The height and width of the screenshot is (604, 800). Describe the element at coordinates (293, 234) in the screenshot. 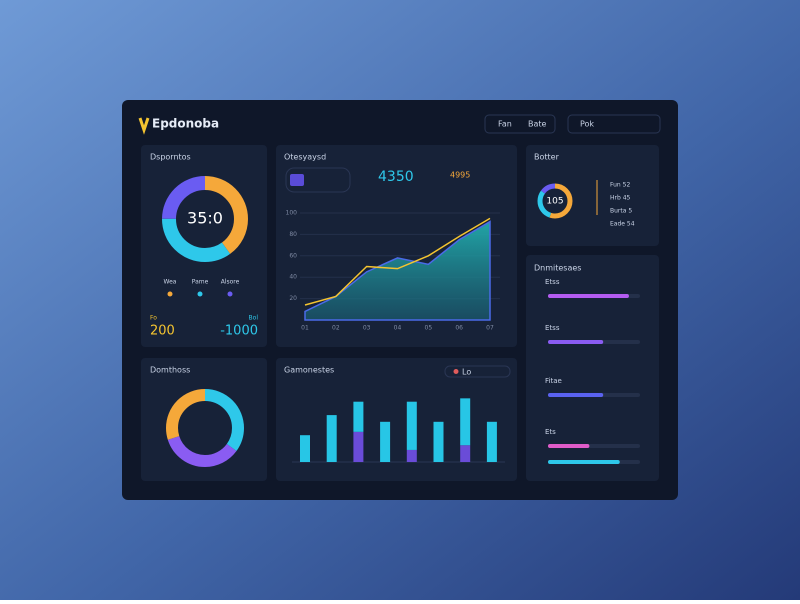

I see `y-tick-label: 80` at that location.